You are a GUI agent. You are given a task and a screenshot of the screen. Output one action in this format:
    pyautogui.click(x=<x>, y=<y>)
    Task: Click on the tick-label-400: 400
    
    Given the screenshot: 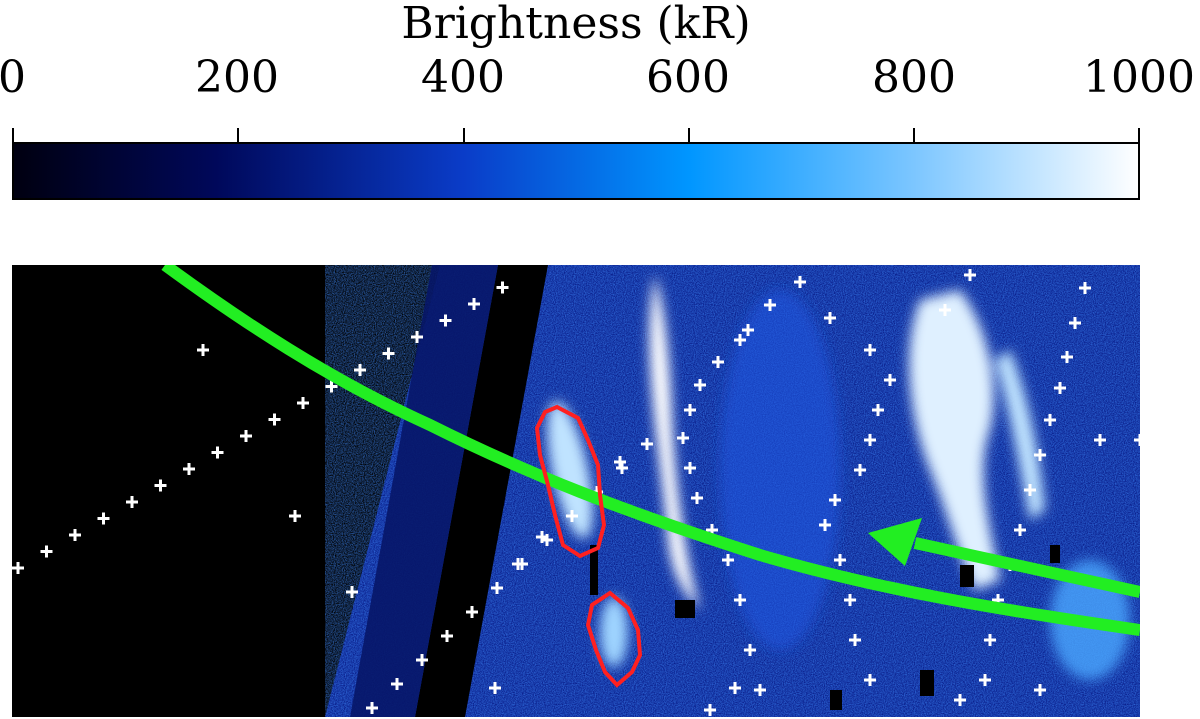 What is the action you would take?
    pyautogui.click(x=463, y=77)
    